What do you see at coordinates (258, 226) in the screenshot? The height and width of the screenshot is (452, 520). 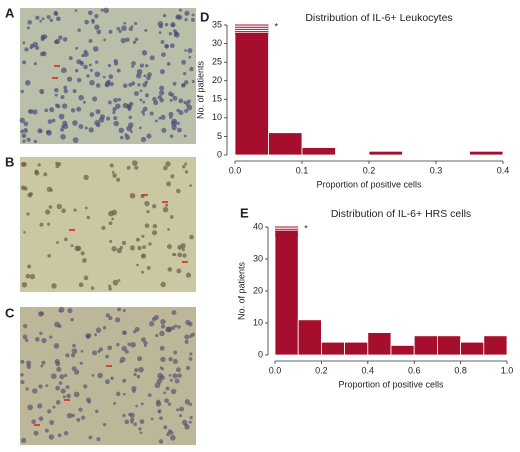 I see `y-tick-label: 40` at bounding box center [258, 226].